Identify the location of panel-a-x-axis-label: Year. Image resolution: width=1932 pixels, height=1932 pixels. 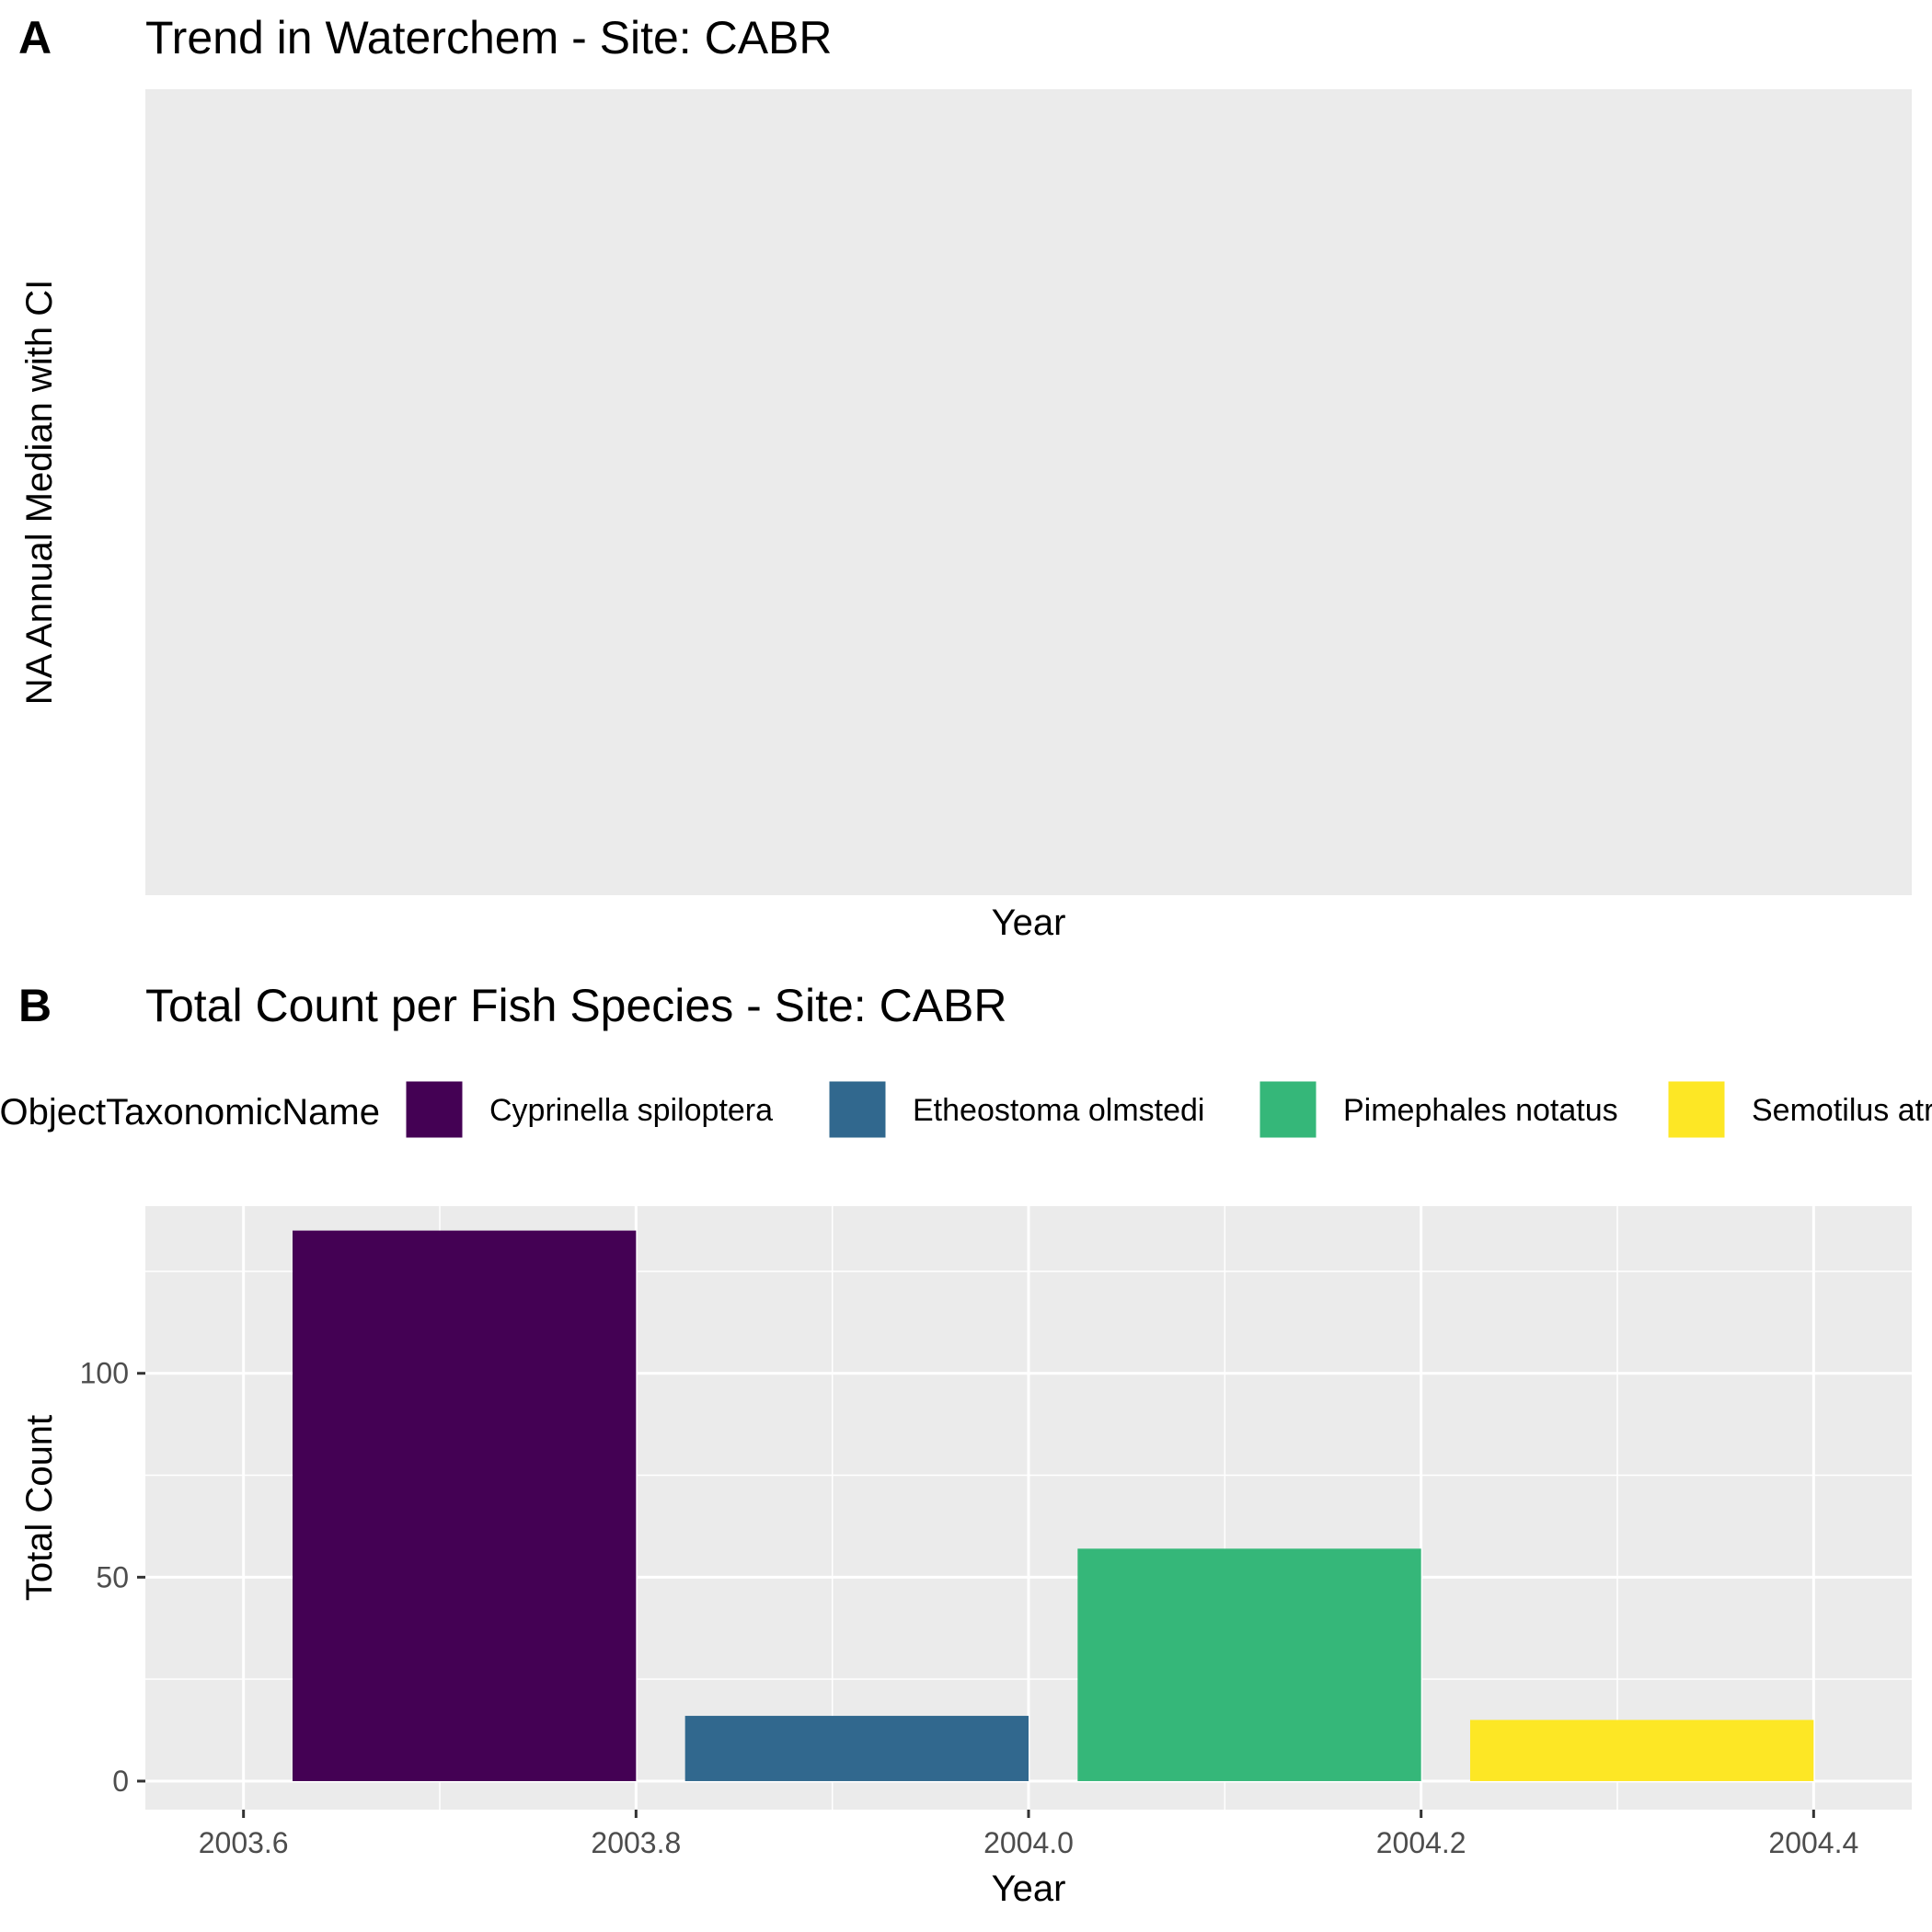
(1029, 923).